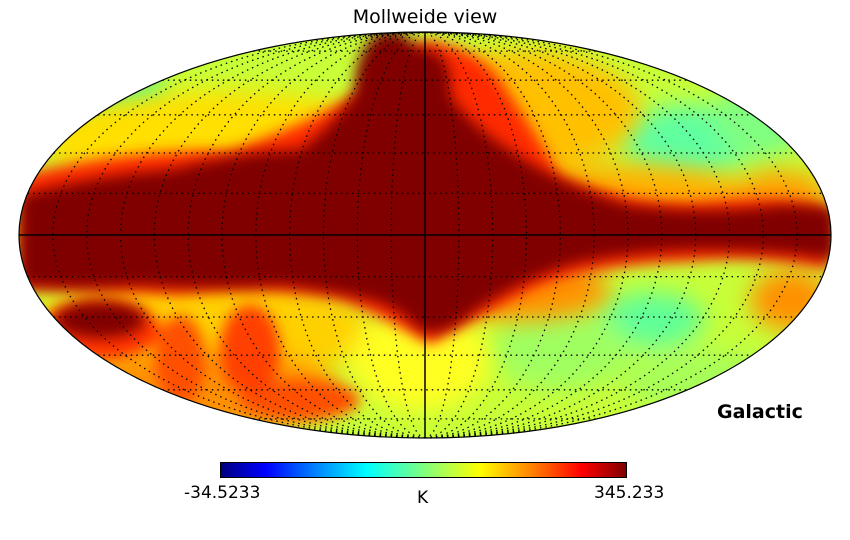  What do you see at coordinates (222, 493) in the screenshot?
I see `colorbar-min-label: -34.5233` at bounding box center [222, 493].